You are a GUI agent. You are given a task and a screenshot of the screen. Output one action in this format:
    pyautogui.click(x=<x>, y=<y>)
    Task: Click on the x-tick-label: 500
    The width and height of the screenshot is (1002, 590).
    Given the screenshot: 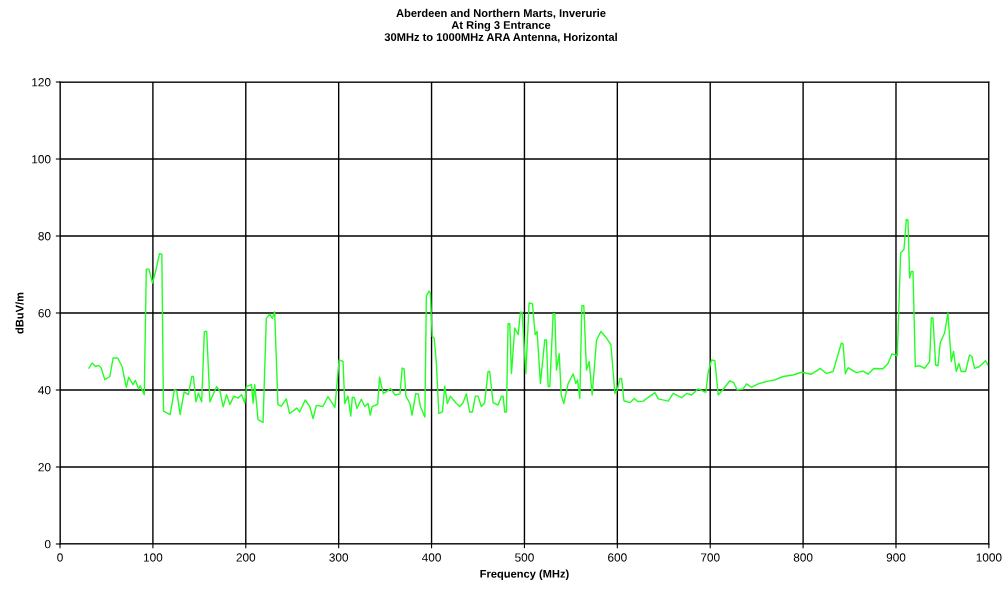 What is the action you would take?
    pyautogui.click(x=524, y=557)
    